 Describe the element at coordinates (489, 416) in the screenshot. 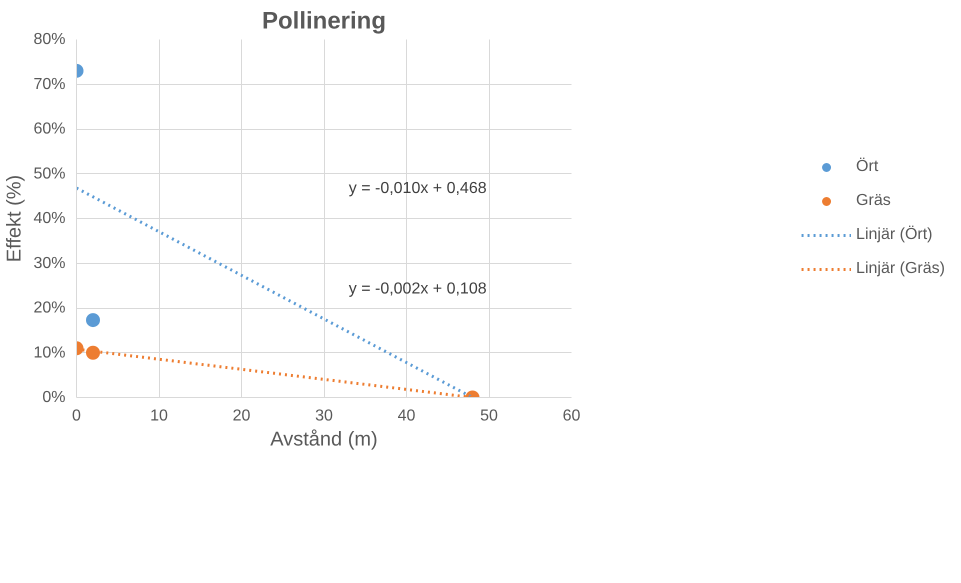

I see `x-tick-label: 50` at that location.